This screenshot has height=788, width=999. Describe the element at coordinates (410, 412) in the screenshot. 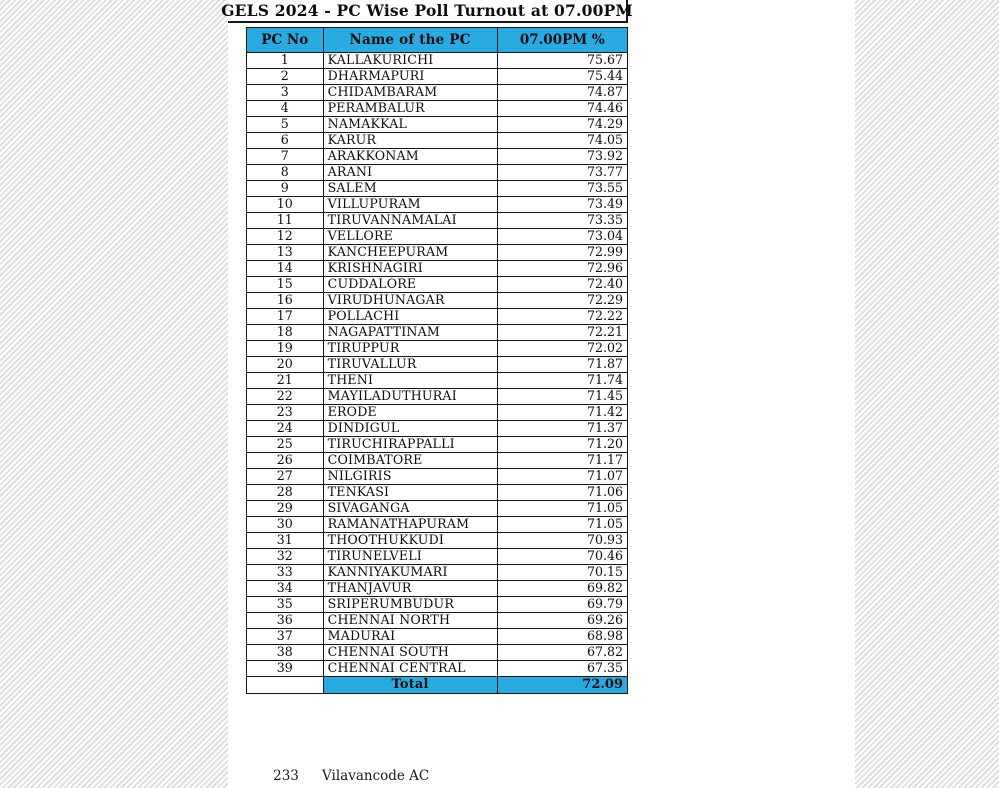

I see `pc-name-cell: ERODE` at that location.